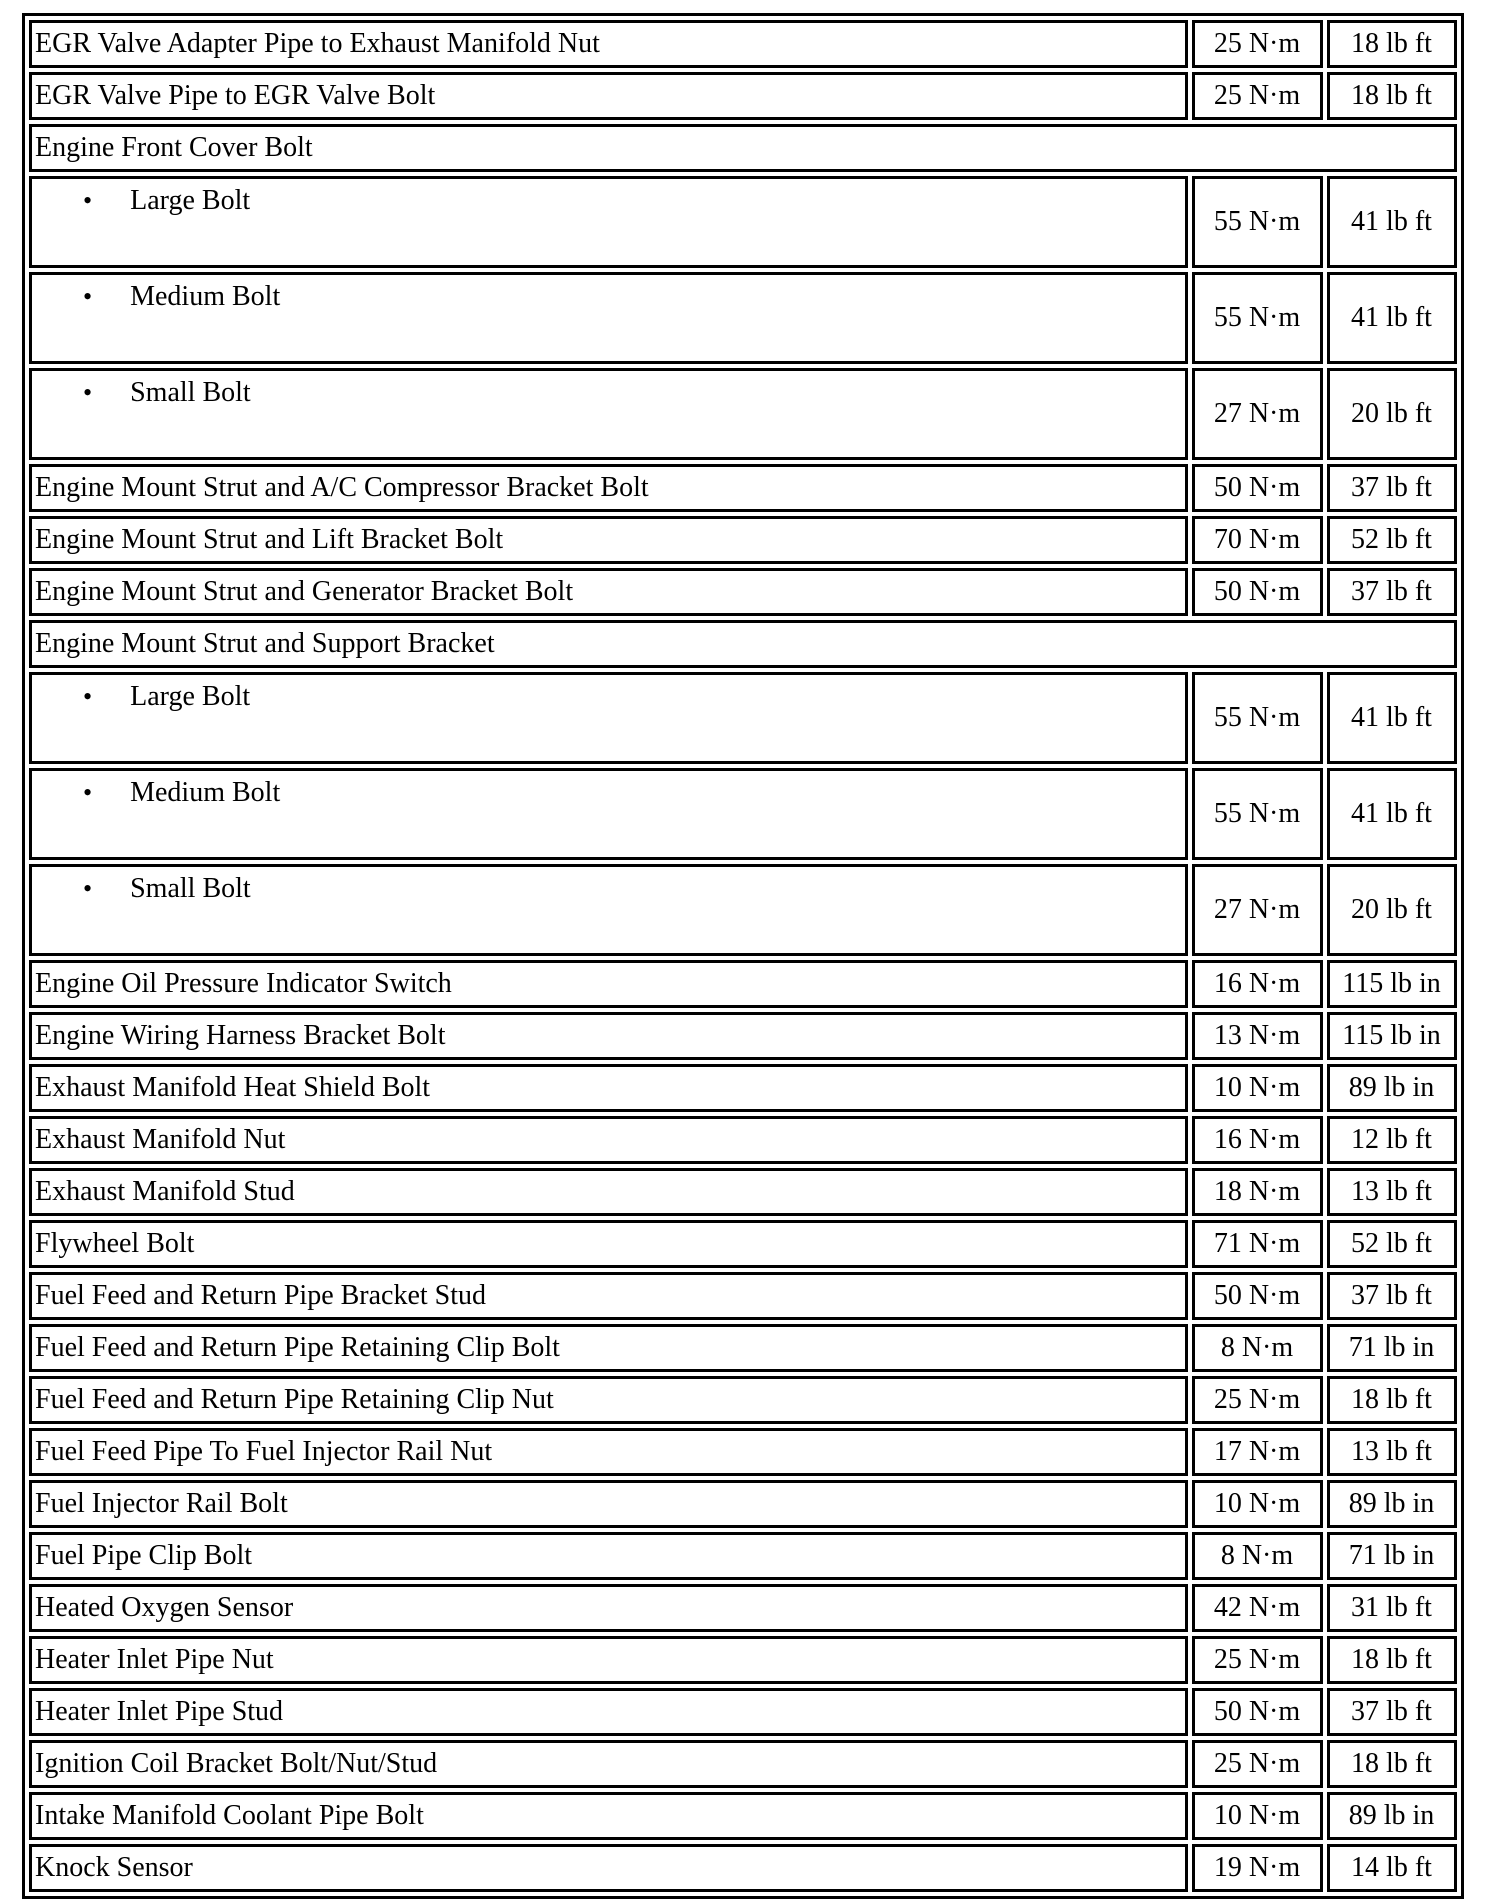  What do you see at coordinates (1257, 540) in the screenshot?
I see `metric-torque-cell: 70 N·m` at bounding box center [1257, 540].